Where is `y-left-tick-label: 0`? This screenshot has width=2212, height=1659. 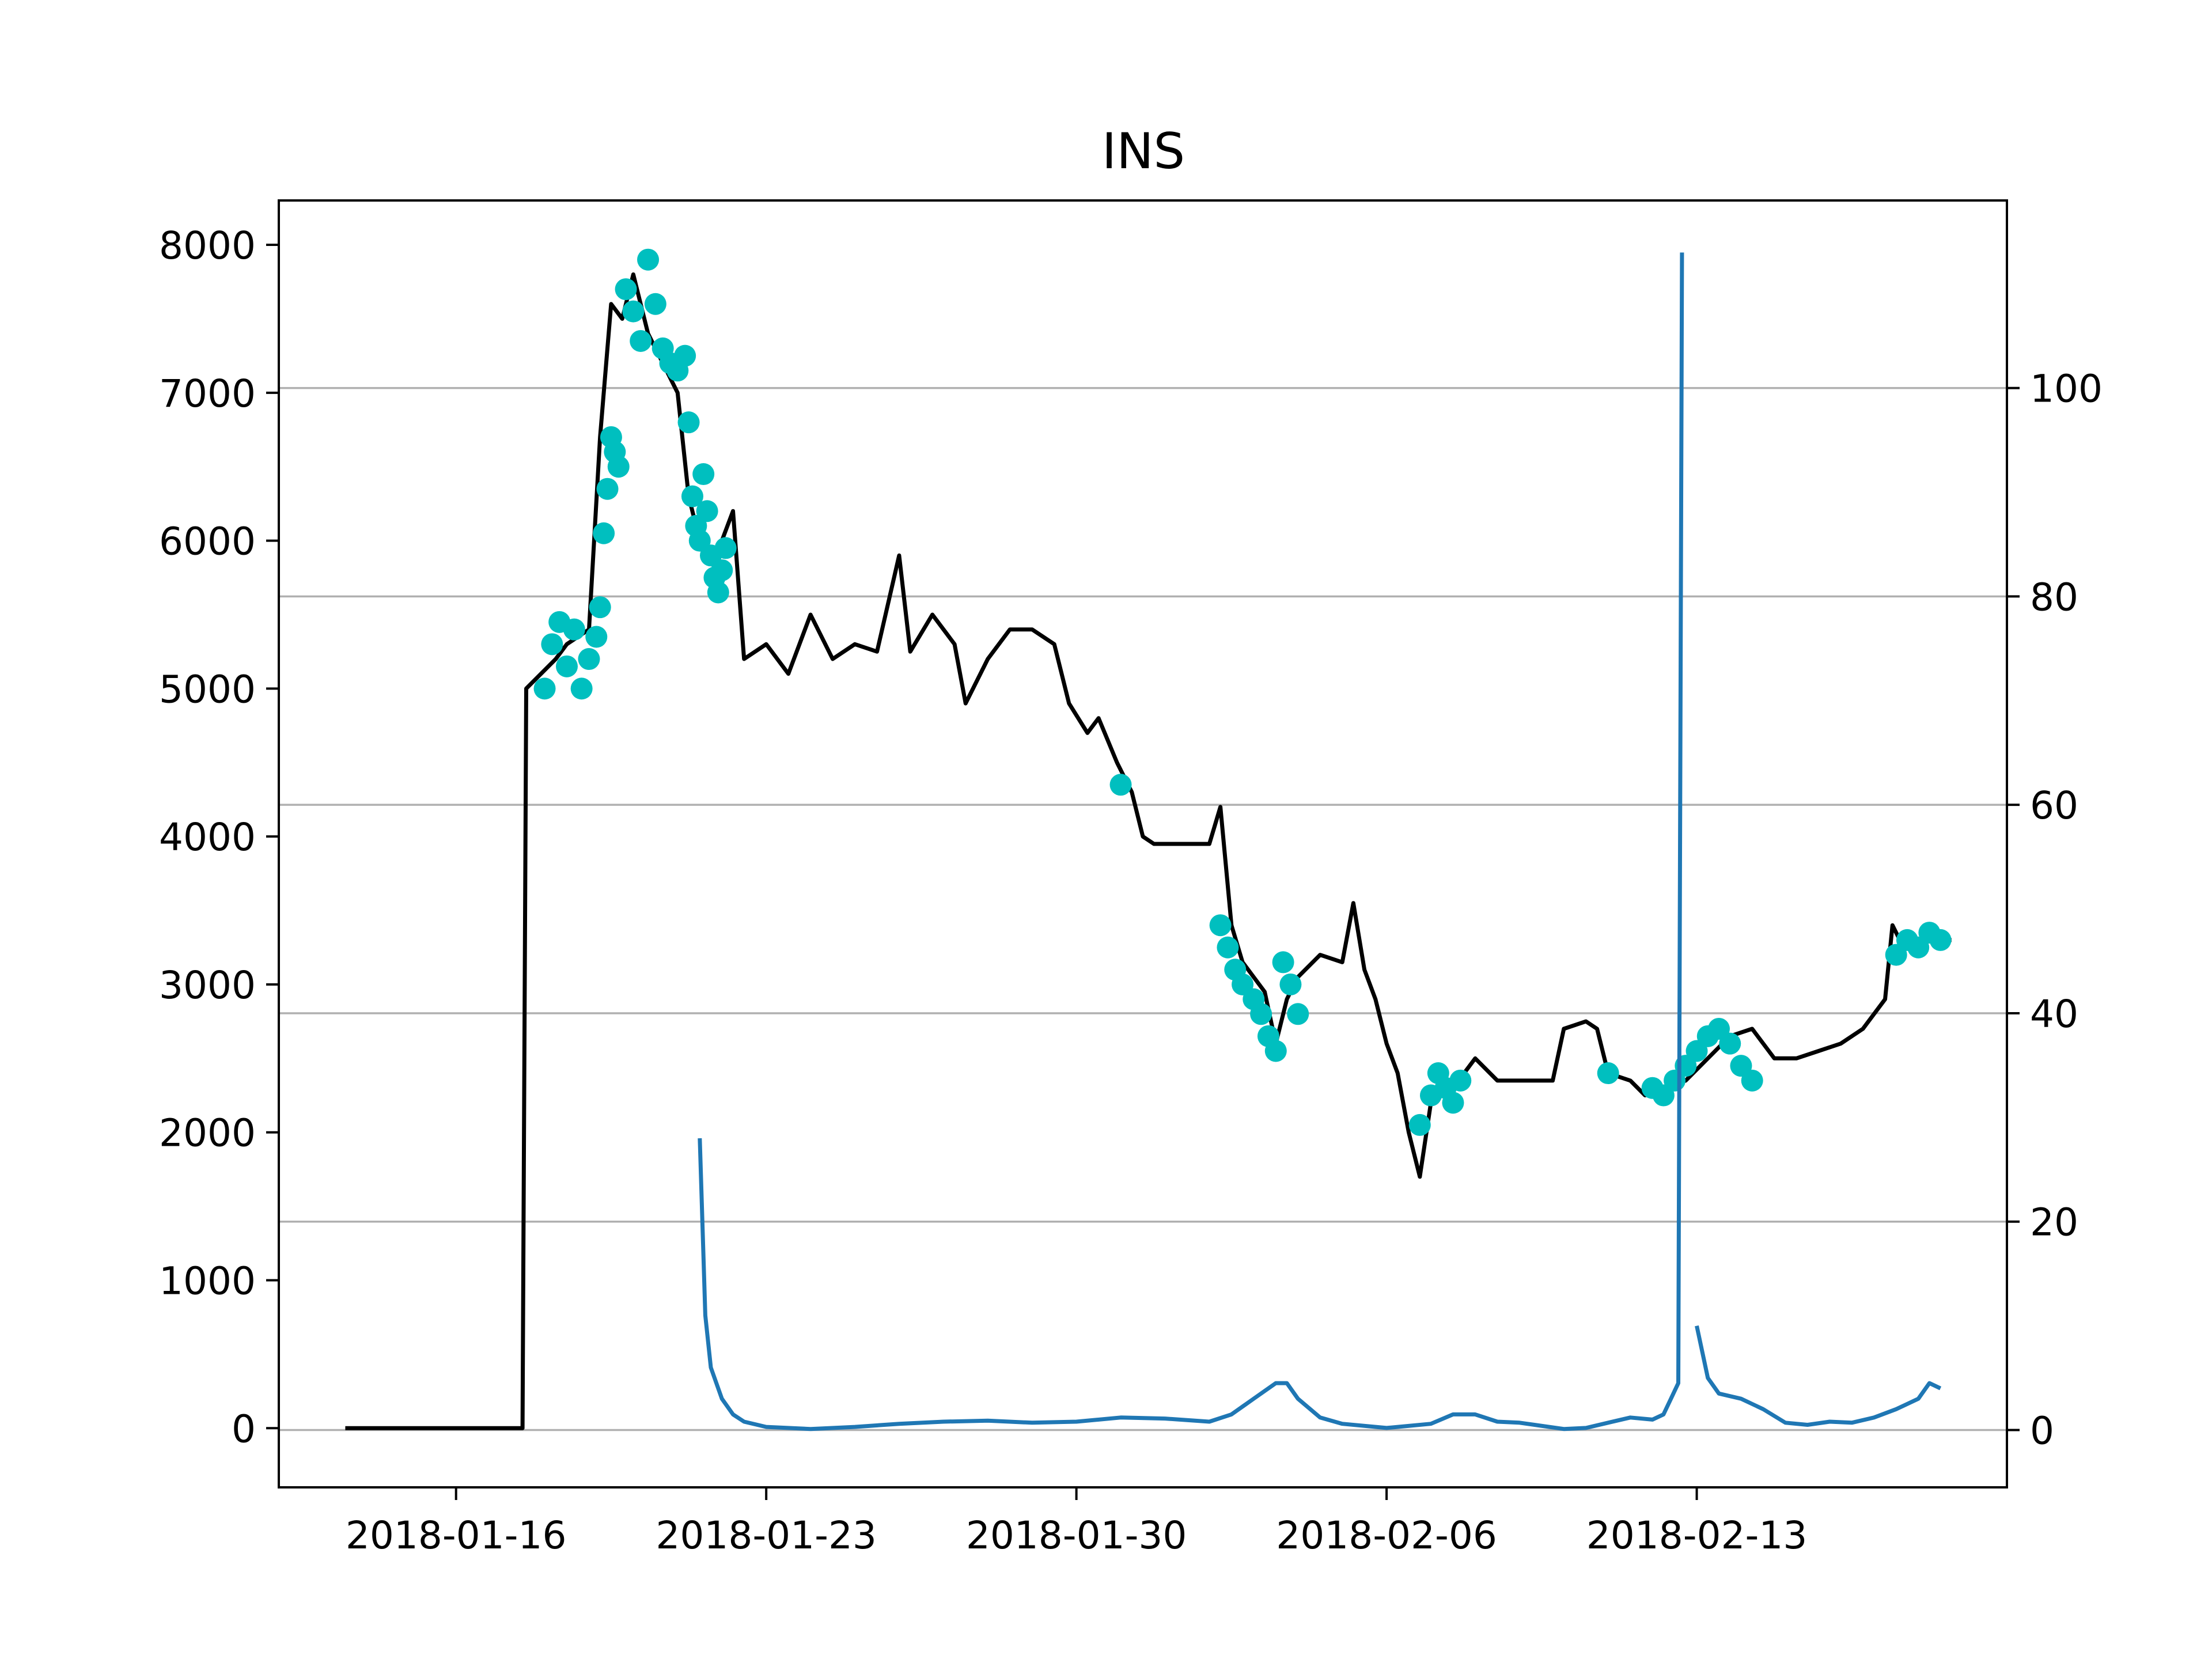
y-left-tick-label: 0 is located at coordinates (244, 1429).